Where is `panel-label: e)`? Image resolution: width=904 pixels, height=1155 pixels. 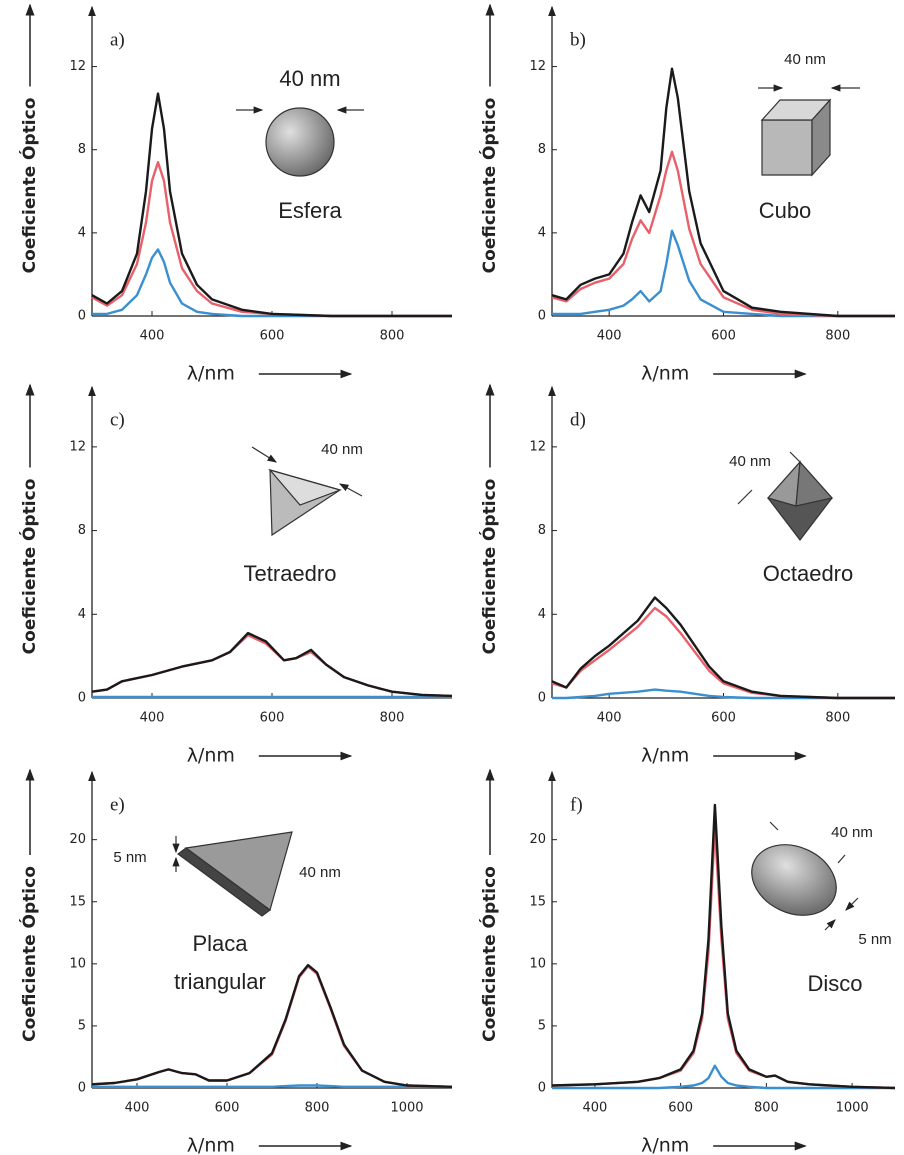
panel-label: e) is located at coordinates (117, 804).